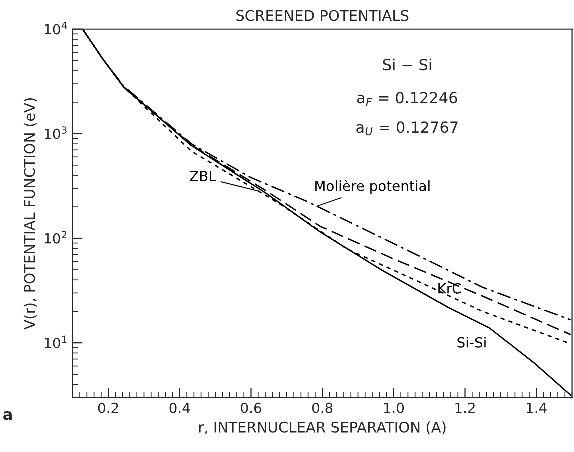 This screenshot has height=452, width=574. Describe the element at coordinates (407, 64) in the screenshot. I see `annotation: Si − Si` at that location.